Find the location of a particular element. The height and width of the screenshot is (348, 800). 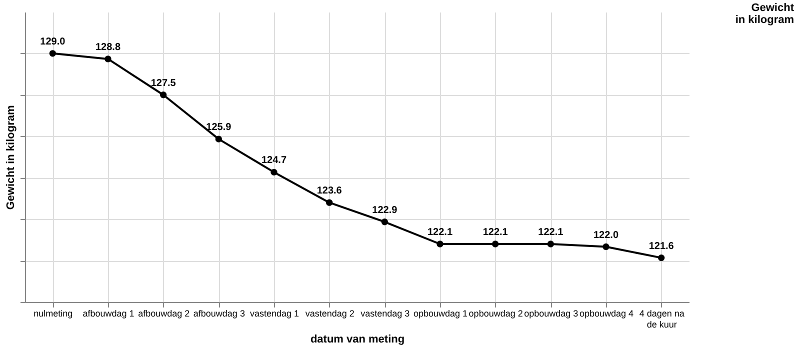

data-label: 128.8 is located at coordinates (108, 47).